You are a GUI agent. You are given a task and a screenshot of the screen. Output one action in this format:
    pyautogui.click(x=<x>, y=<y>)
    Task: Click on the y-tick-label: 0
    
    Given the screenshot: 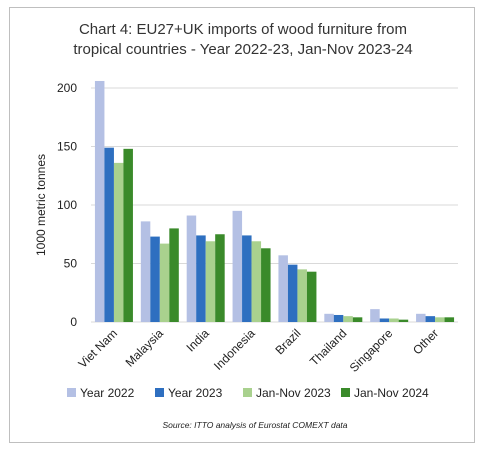 What is the action you would take?
    pyautogui.click(x=73, y=322)
    